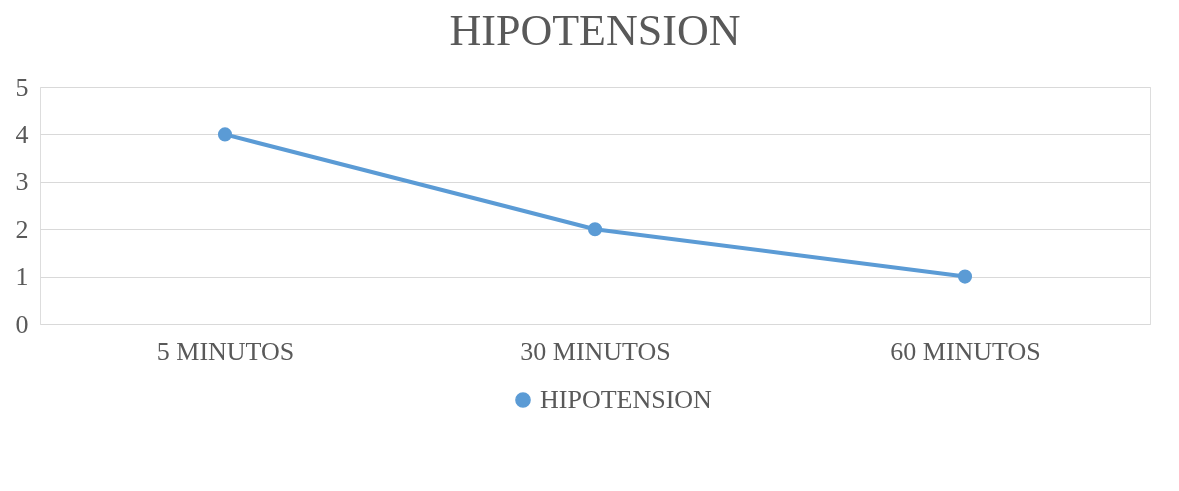 This screenshot has width=1179, height=491. I want to click on y-tick-label: 0, so click(22, 324).